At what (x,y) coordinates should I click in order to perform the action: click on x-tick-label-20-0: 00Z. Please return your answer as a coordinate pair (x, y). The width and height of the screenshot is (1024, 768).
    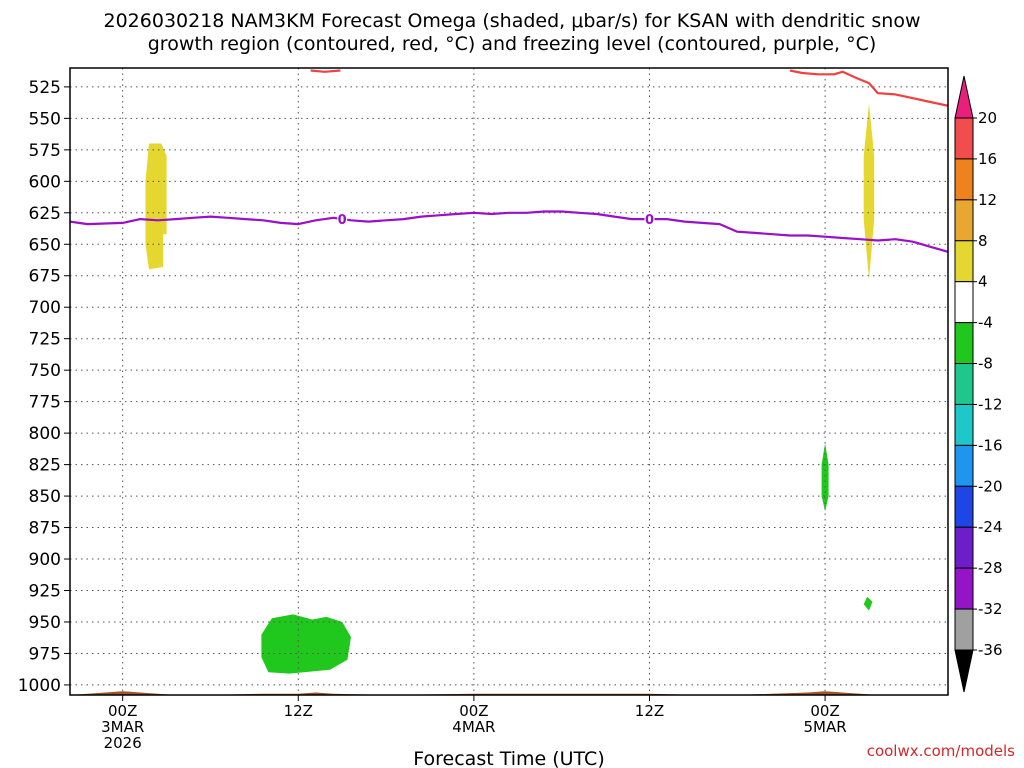
    Looking at the image, I should click on (473, 711).